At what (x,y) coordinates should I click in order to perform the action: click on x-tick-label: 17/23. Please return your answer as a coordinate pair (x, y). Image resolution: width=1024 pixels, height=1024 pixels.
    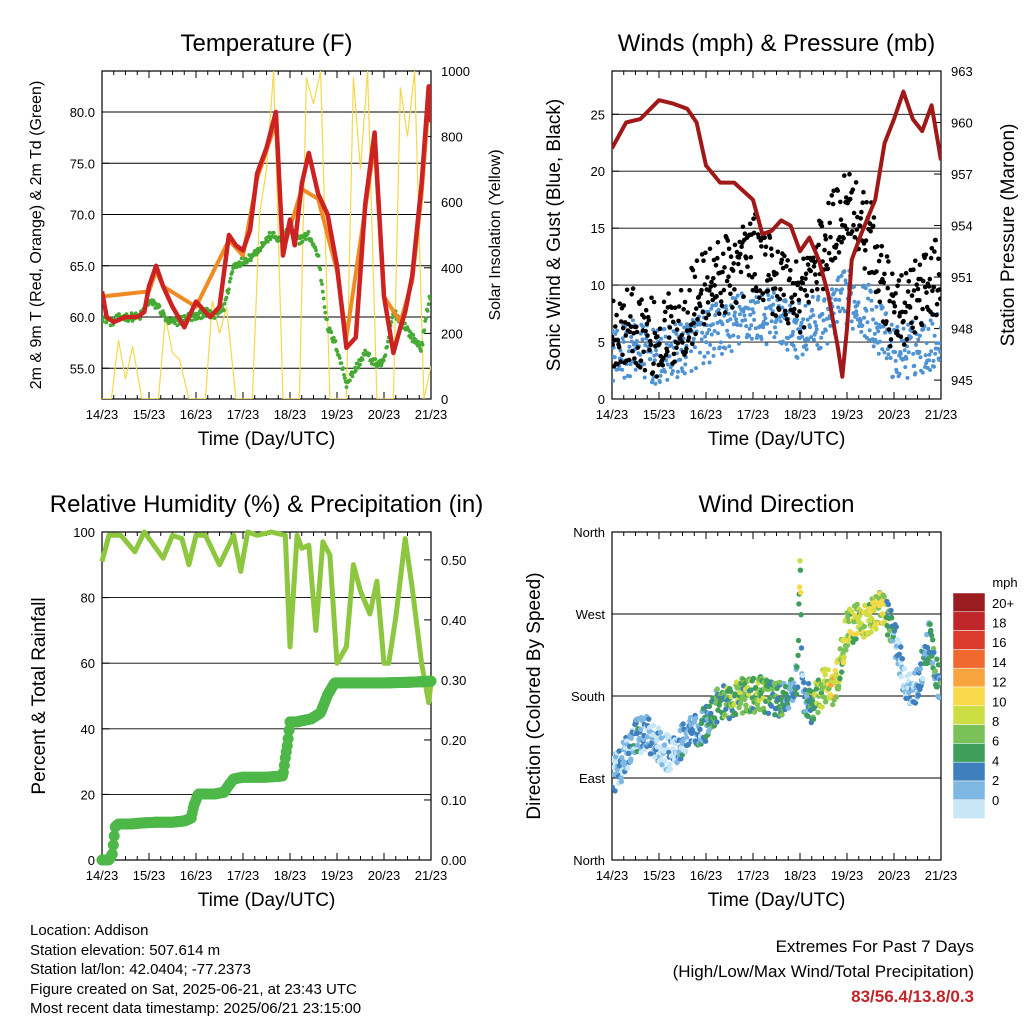
    Looking at the image, I should click on (243, 875).